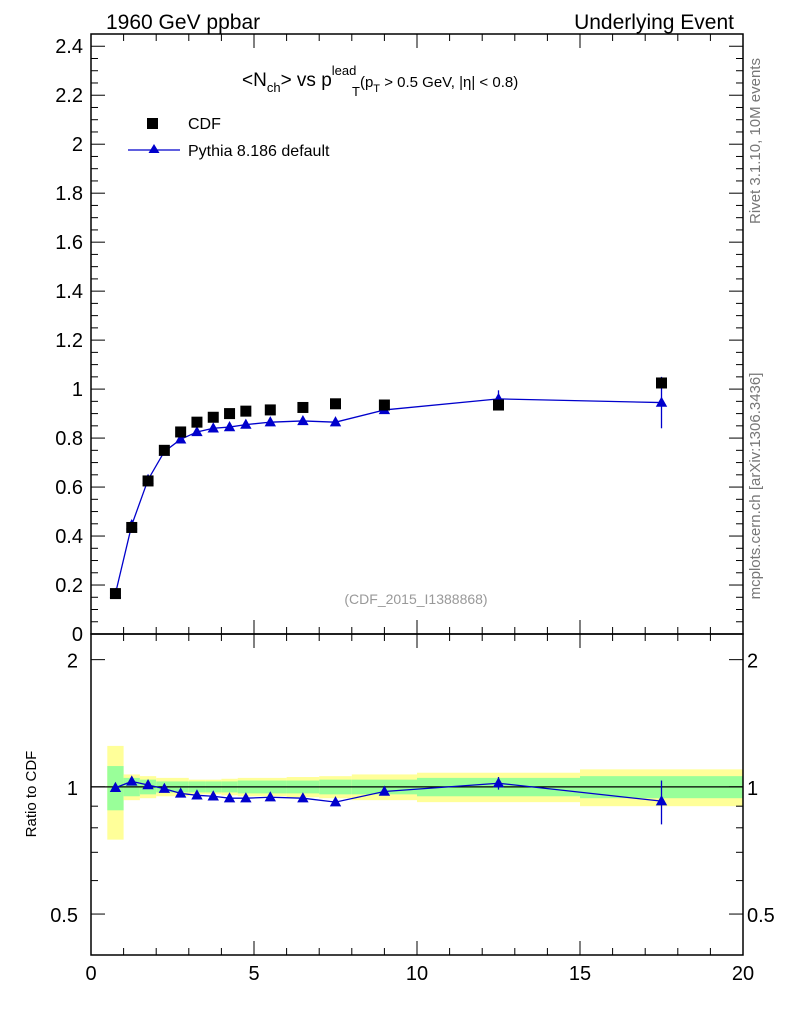 This screenshot has height=1024, width=786. Describe the element at coordinates (152, 123) in the screenshot. I see `legend-data-marker` at that location.